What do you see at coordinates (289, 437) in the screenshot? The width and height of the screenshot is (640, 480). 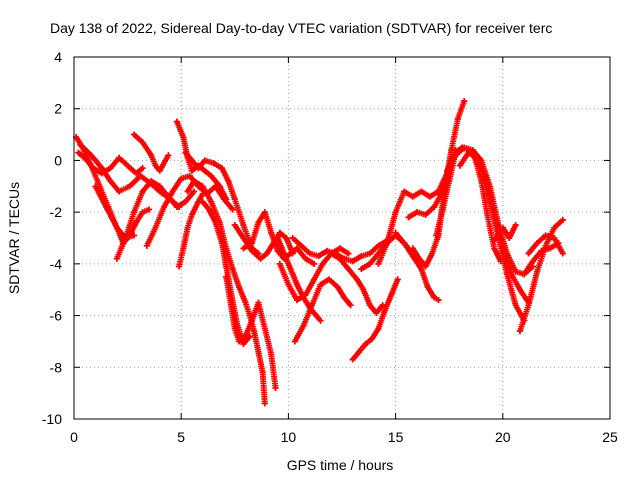 I see `x-tick-label: 10` at bounding box center [289, 437].